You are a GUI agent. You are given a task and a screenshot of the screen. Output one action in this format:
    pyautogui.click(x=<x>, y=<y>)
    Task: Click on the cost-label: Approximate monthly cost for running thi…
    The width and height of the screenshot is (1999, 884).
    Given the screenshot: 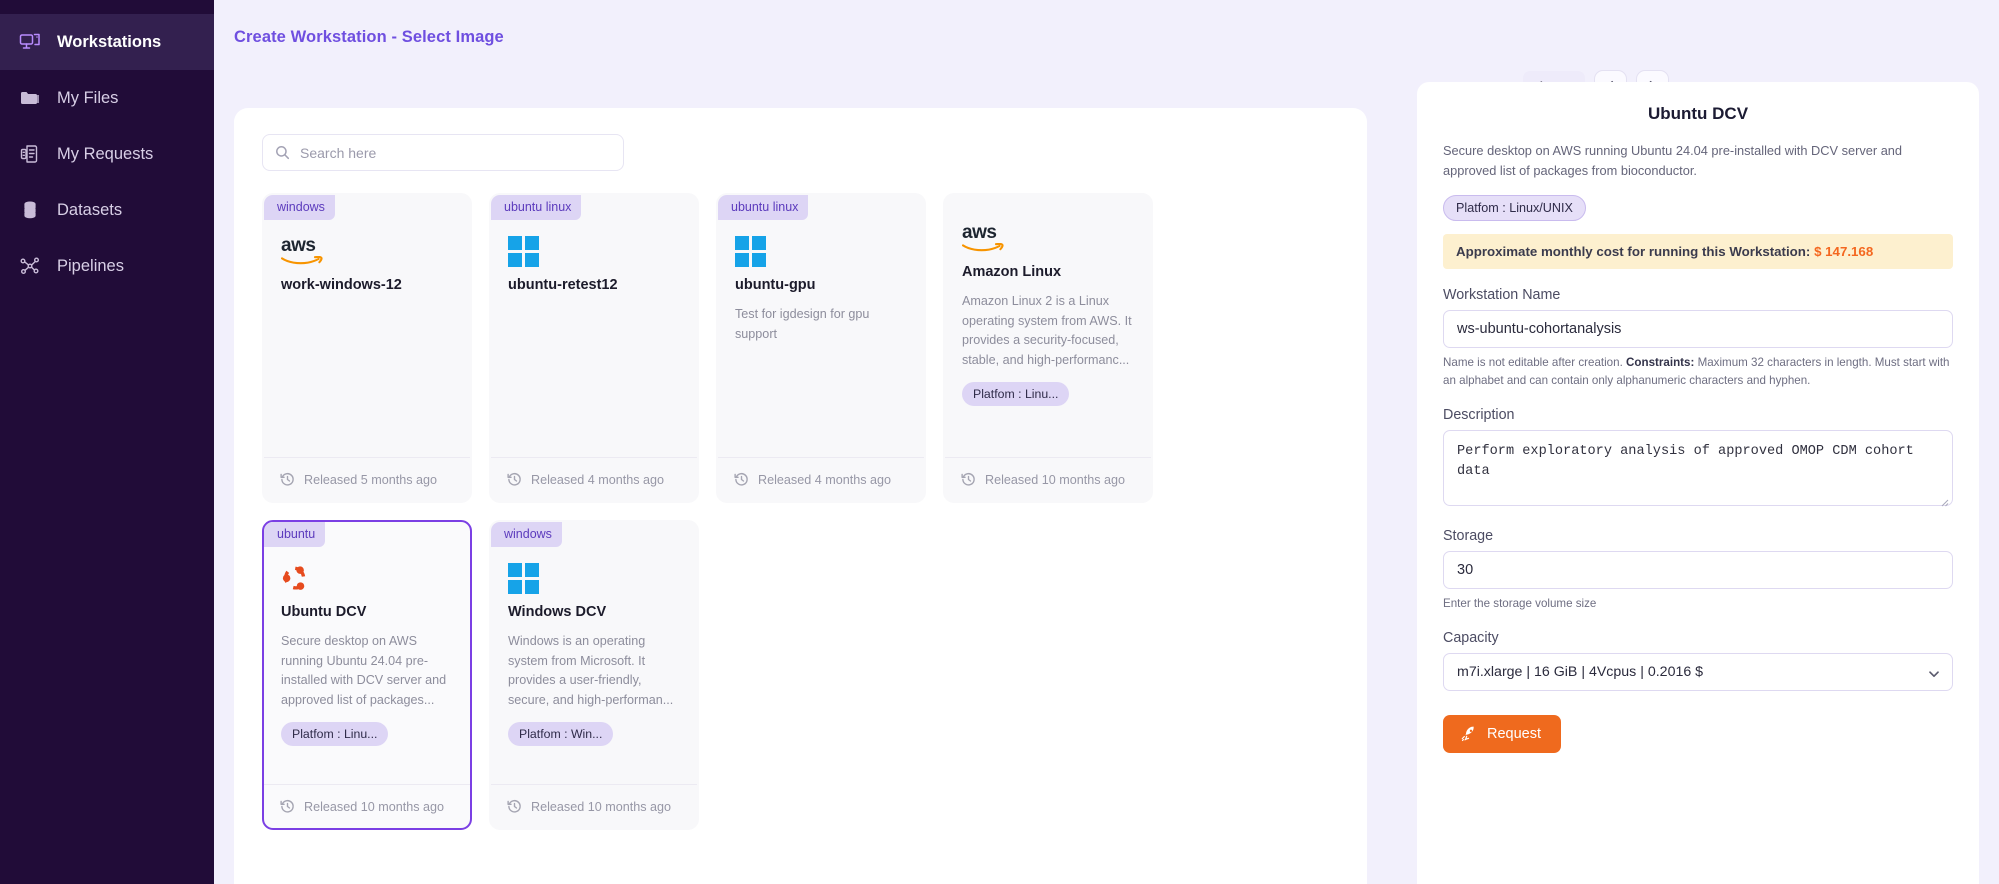 What is the action you would take?
    pyautogui.click(x=1633, y=251)
    